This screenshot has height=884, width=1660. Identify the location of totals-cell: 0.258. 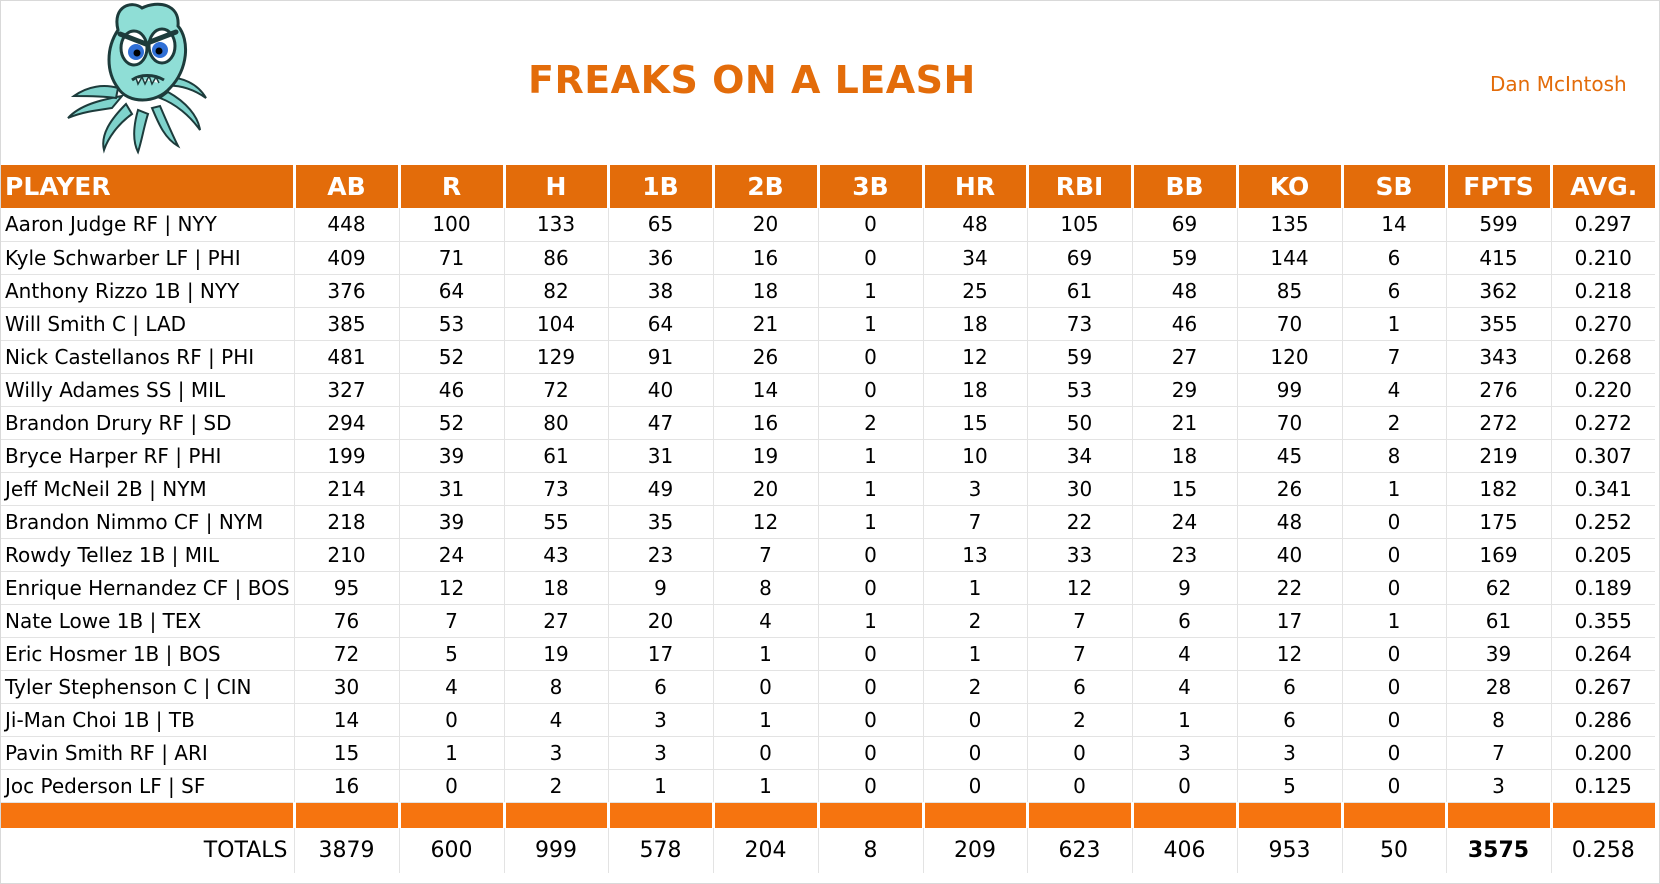
(1602, 850).